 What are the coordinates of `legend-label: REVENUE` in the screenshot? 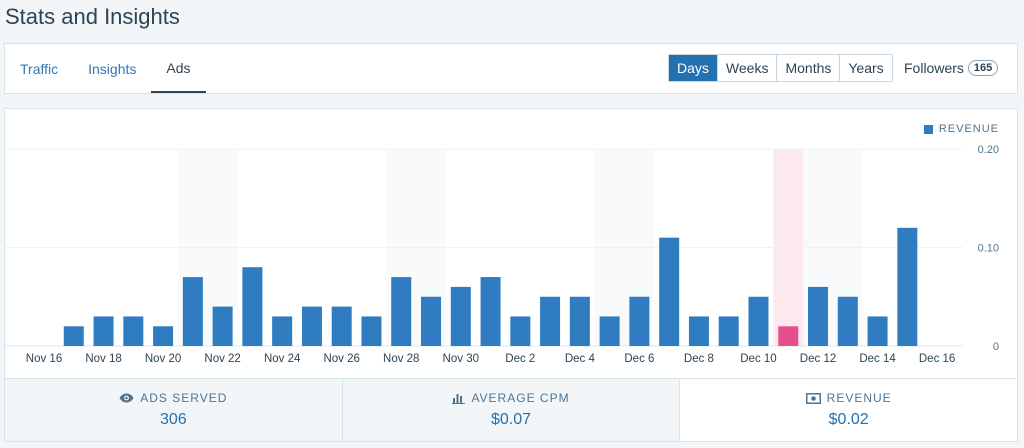 It's located at (968, 129).